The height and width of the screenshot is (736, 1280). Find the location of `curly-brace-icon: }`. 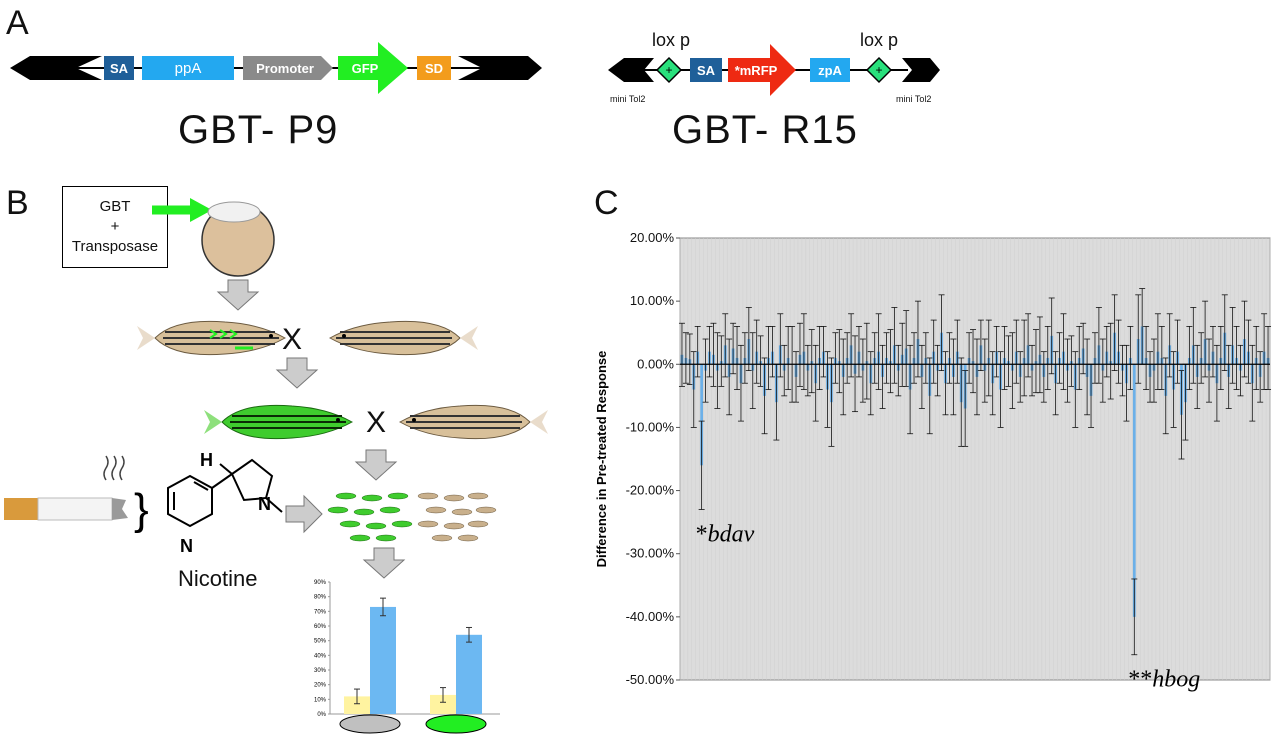

curly-brace-icon: } is located at coordinates (141, 509).